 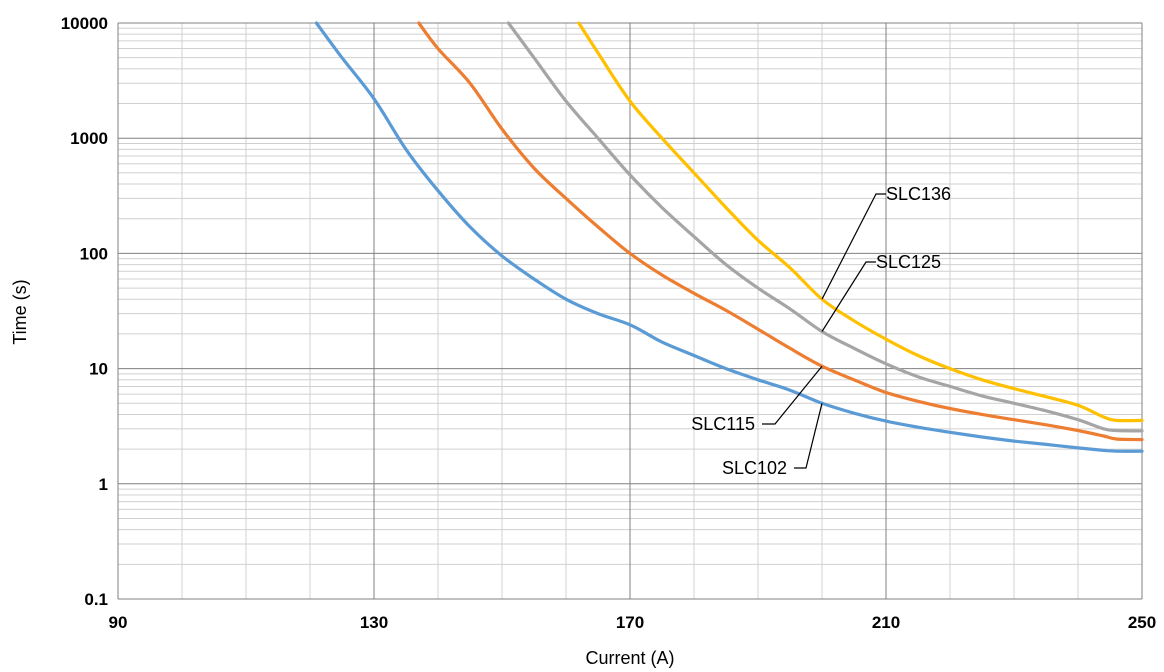 I want to click on annotation-slc115: SLC115, so click(x=723, y=424).